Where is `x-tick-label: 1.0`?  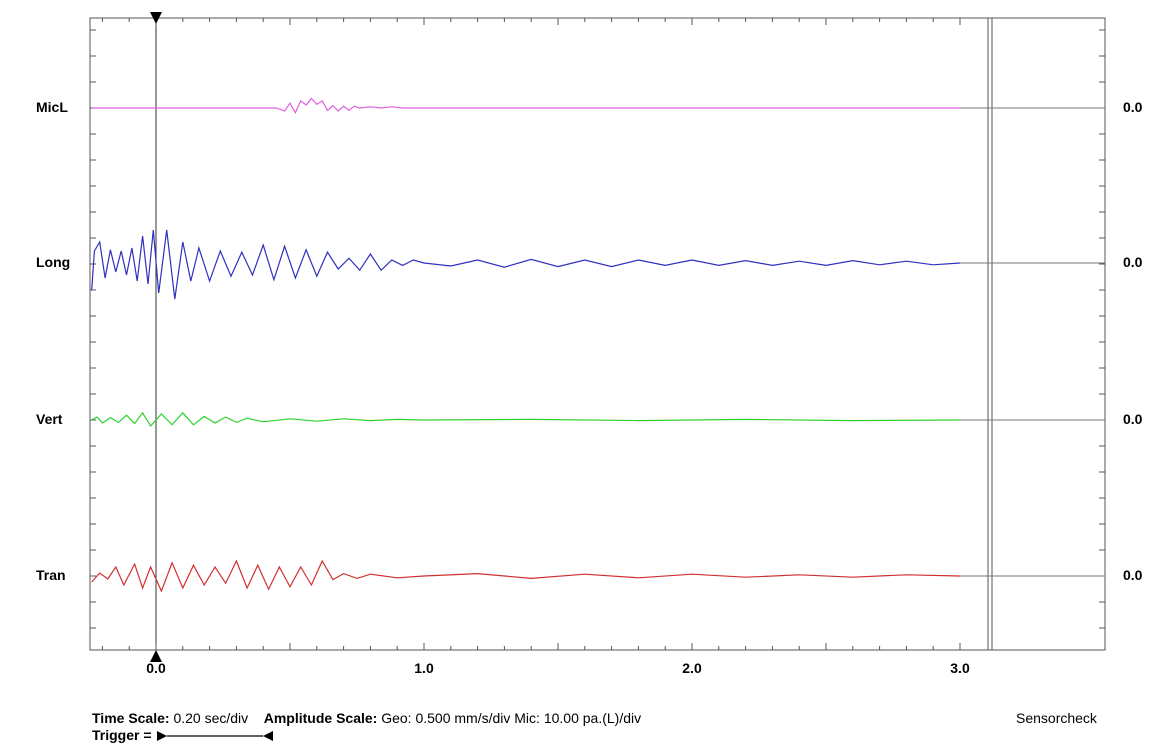
x-tick-label: 1.0 is located at coordinates (424, 668).